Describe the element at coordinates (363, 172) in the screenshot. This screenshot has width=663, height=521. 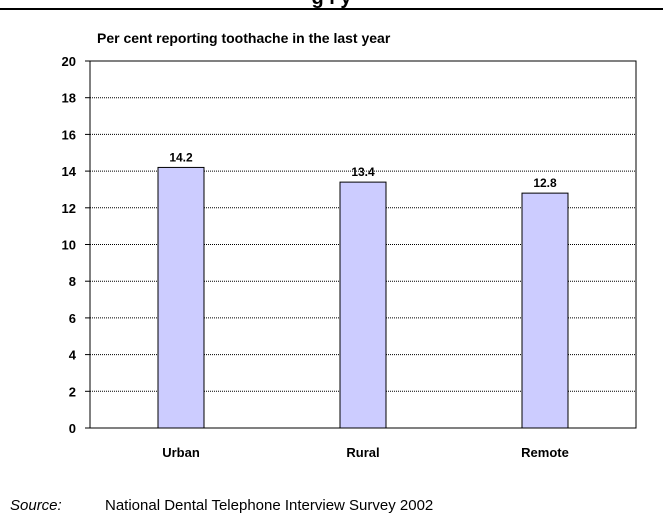
I see `data-label: 13.4` at that location.